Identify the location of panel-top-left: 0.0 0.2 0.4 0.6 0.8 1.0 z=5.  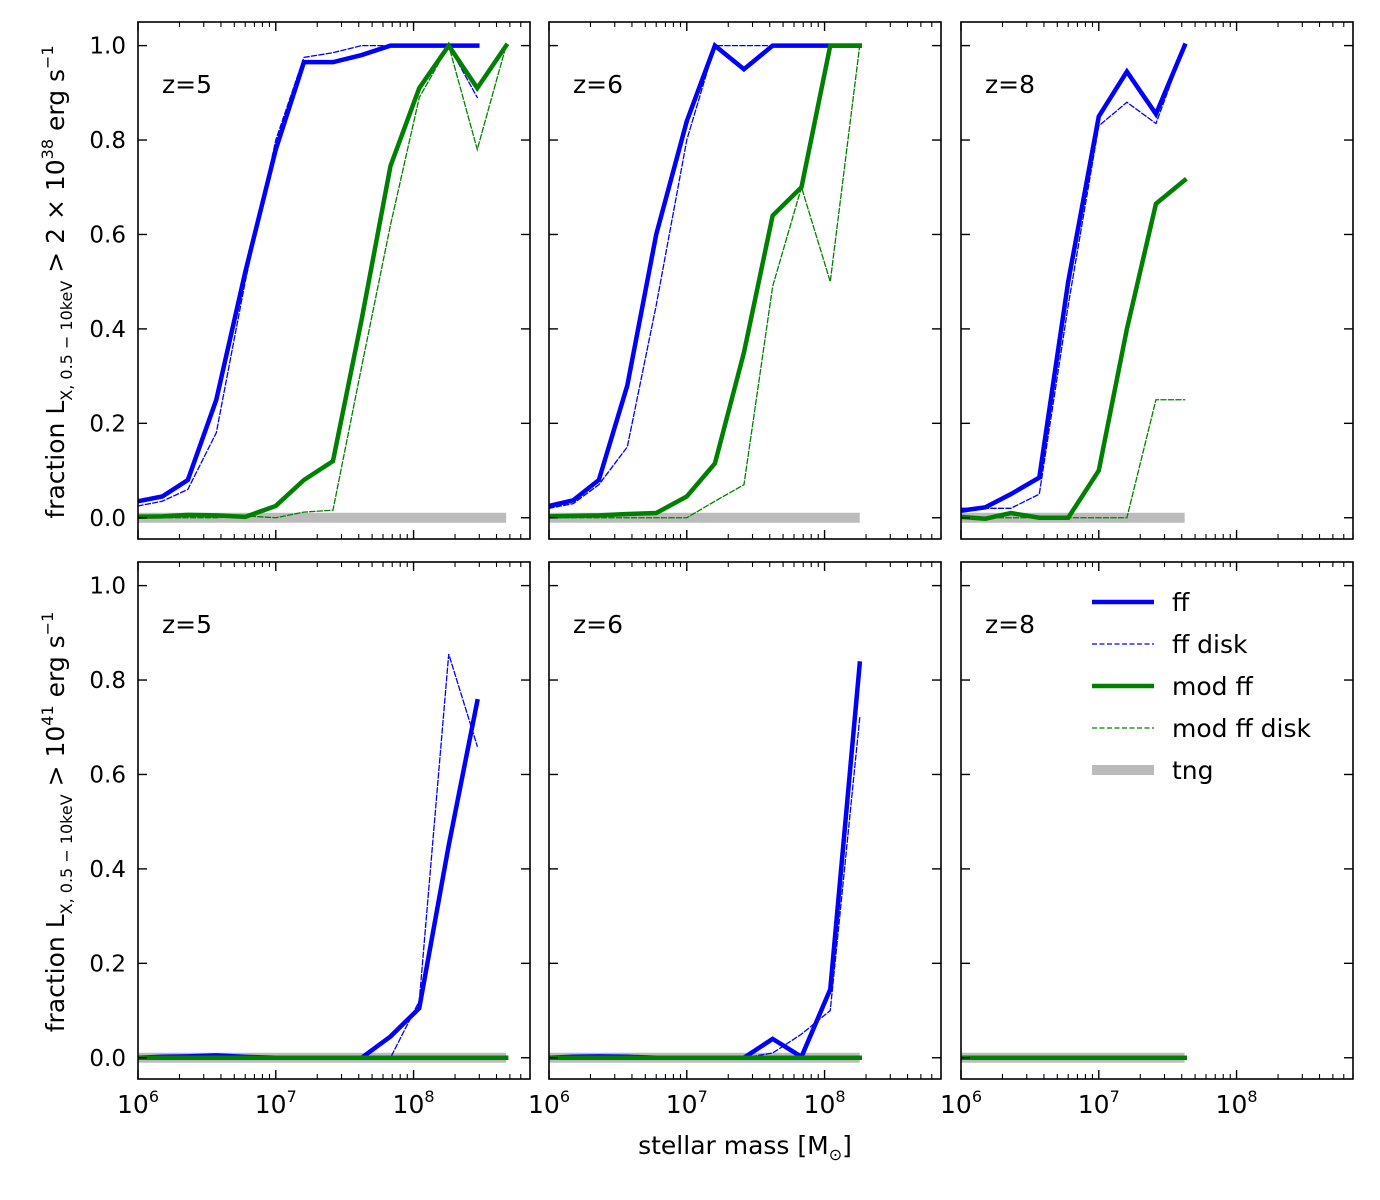
(310, 280).